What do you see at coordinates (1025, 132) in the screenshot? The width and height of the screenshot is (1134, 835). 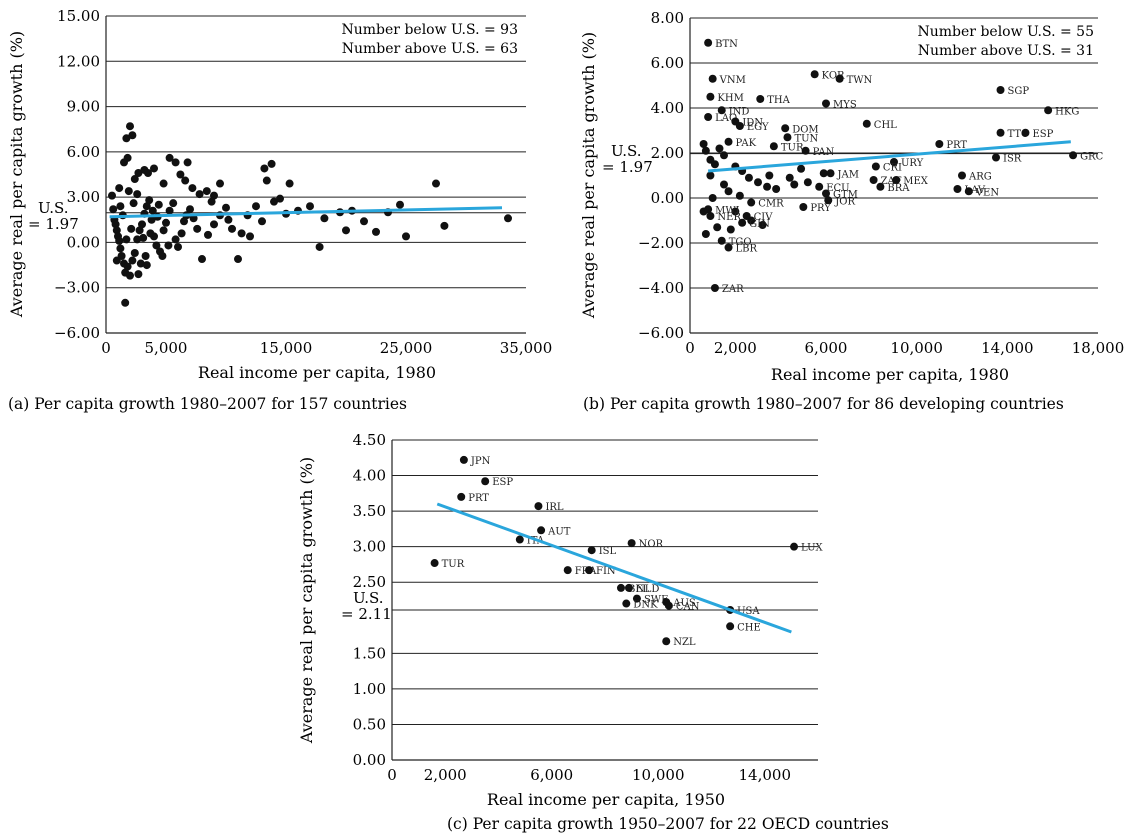 I see `panel-b-data-point-esp` at bounding box center [1025, 132].